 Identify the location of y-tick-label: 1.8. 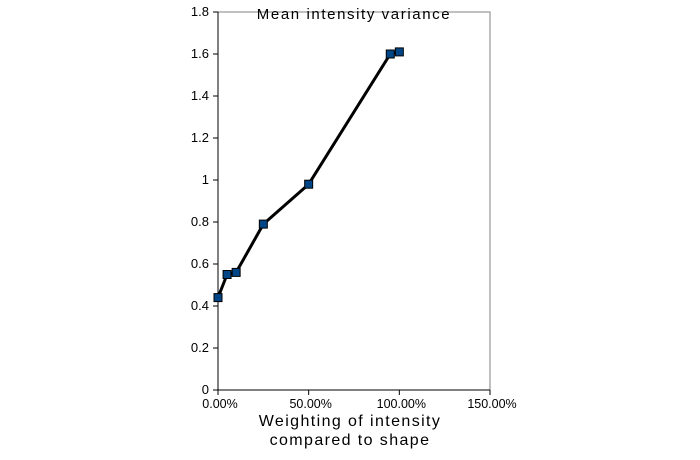
(200, 11).